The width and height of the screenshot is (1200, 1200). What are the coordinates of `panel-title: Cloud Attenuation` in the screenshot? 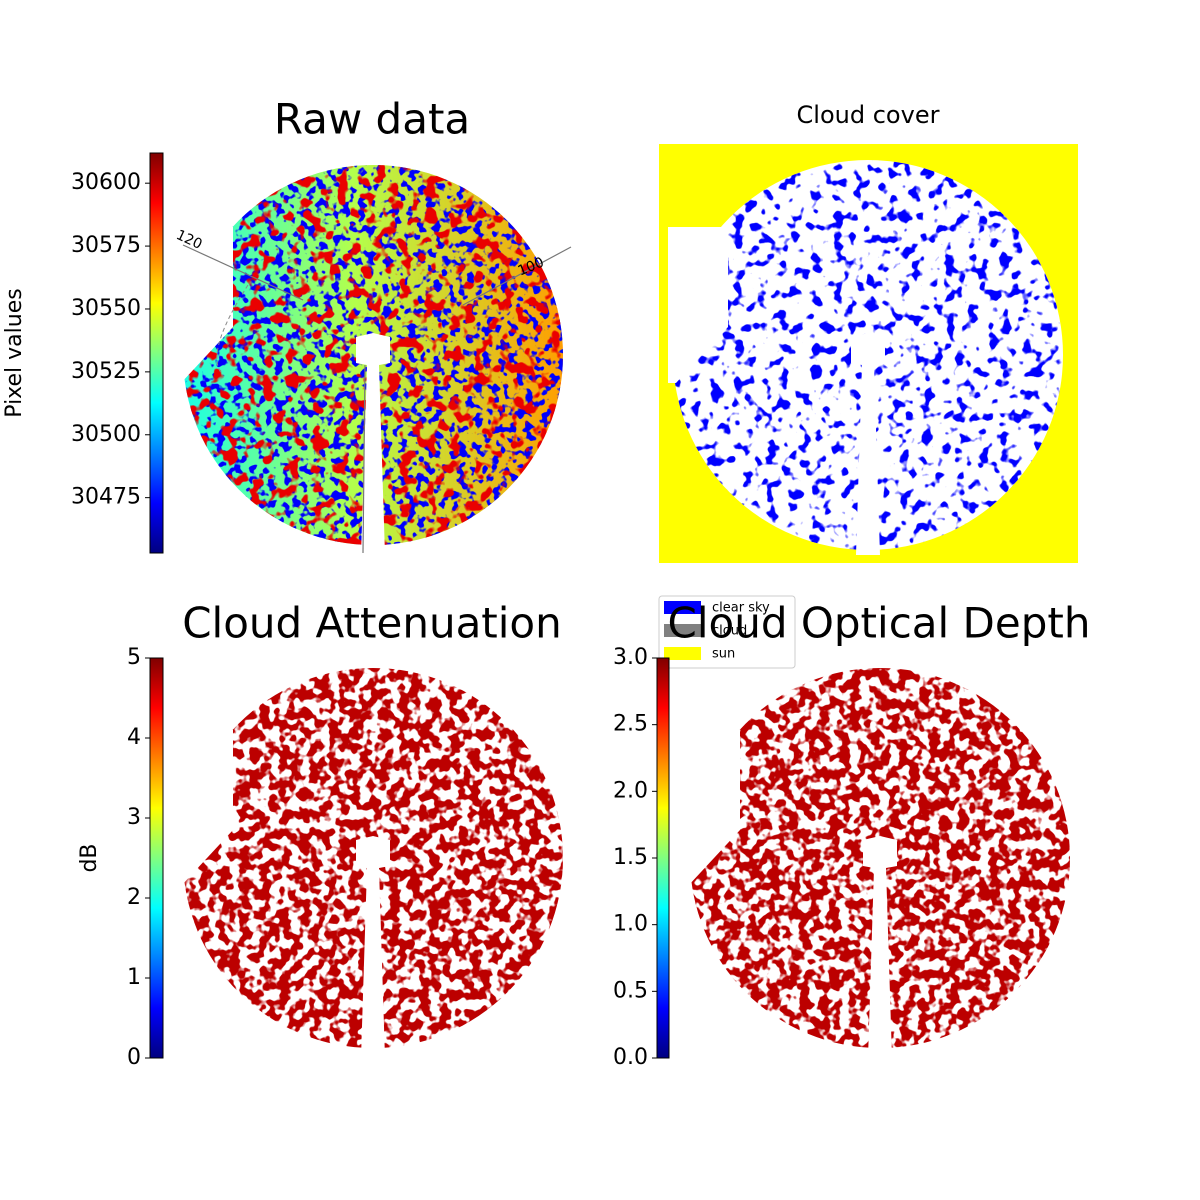 It's located at (372, 623).